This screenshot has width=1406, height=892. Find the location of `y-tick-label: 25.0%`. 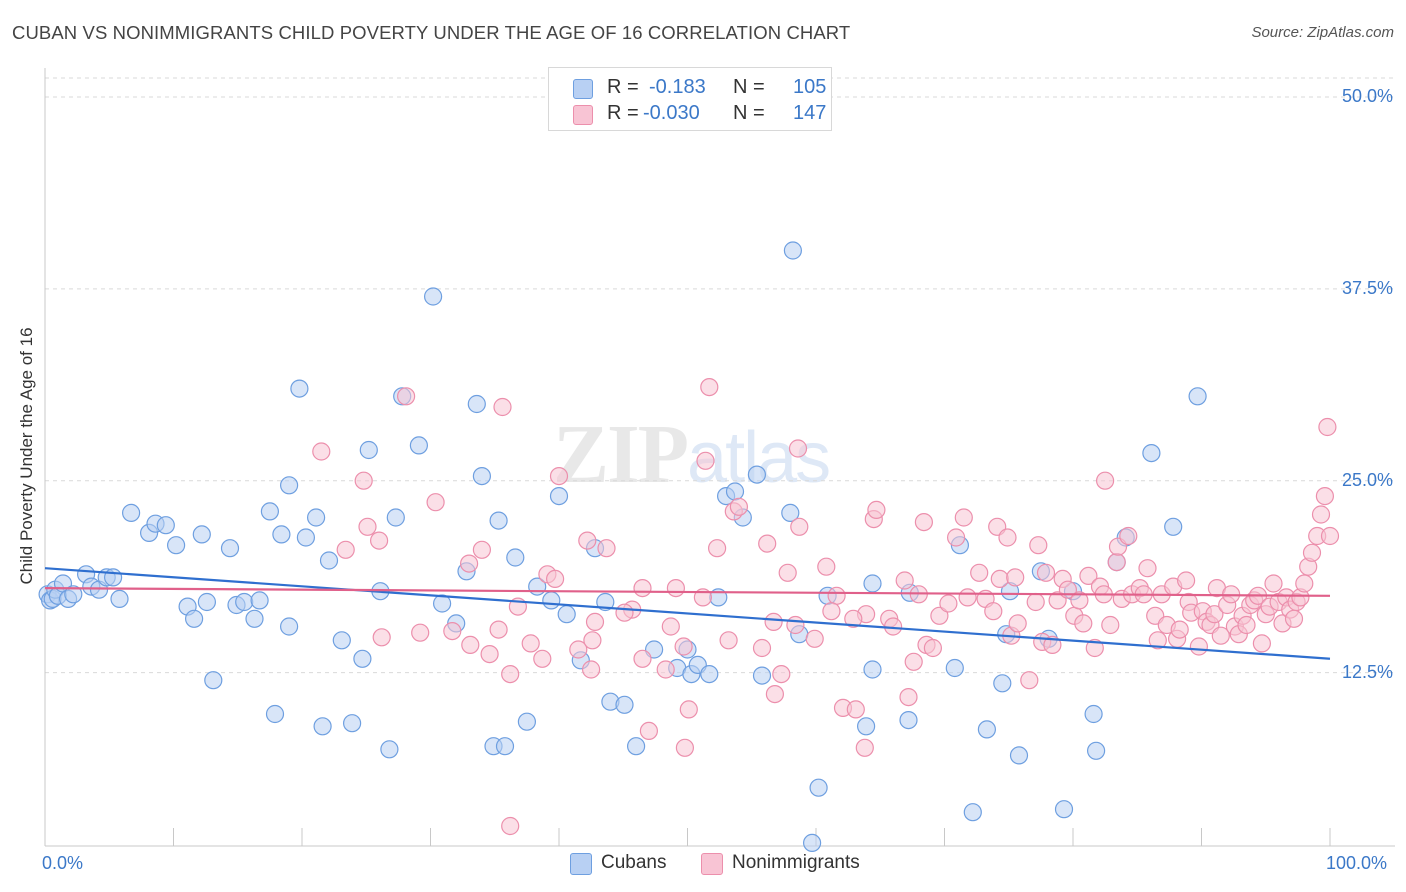

y-tick-label: 25.0% is located at coordinates (1367, 479).